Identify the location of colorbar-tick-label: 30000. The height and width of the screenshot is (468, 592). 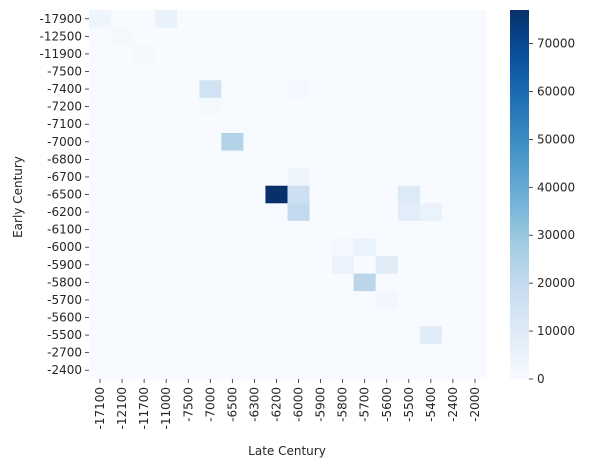
(556, 235).